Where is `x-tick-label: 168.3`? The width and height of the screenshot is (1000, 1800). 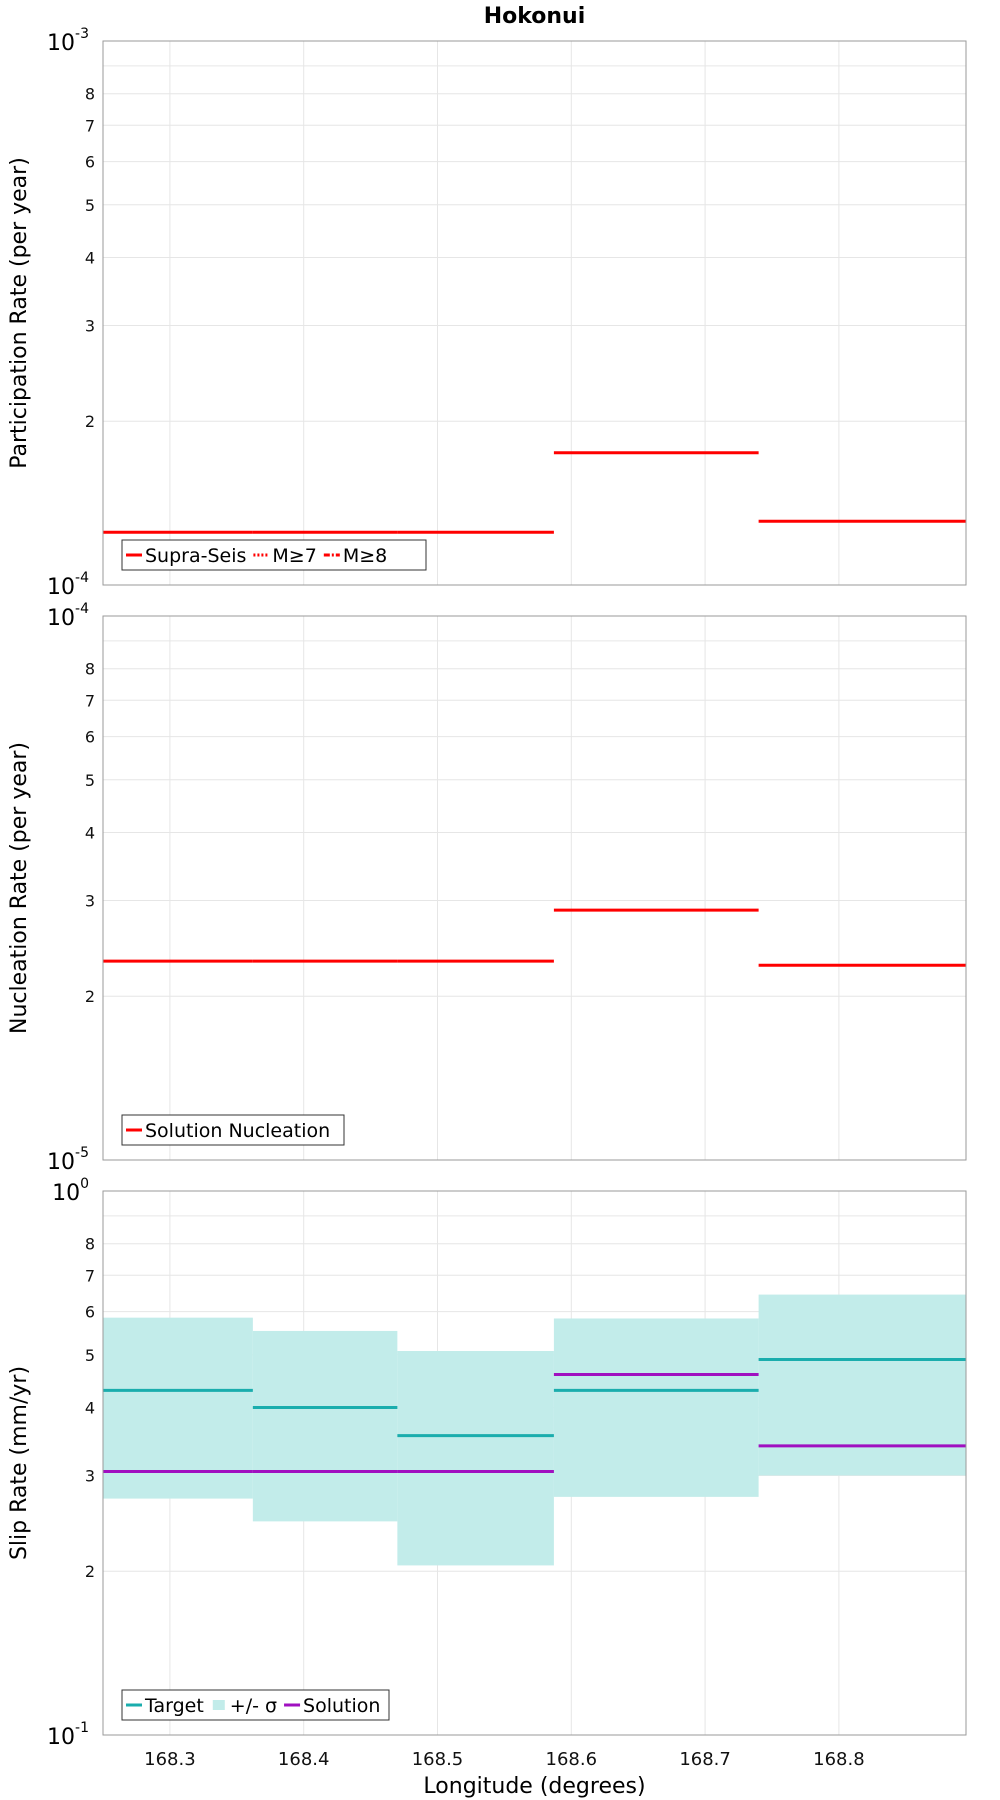 x-tick-label: 168.3 is located at coordinates (170, 1759).